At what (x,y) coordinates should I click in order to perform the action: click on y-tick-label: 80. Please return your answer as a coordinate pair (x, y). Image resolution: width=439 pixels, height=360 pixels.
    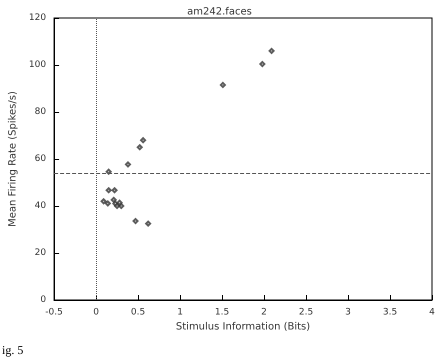
    Looking at the image, I should click on (40, 112).